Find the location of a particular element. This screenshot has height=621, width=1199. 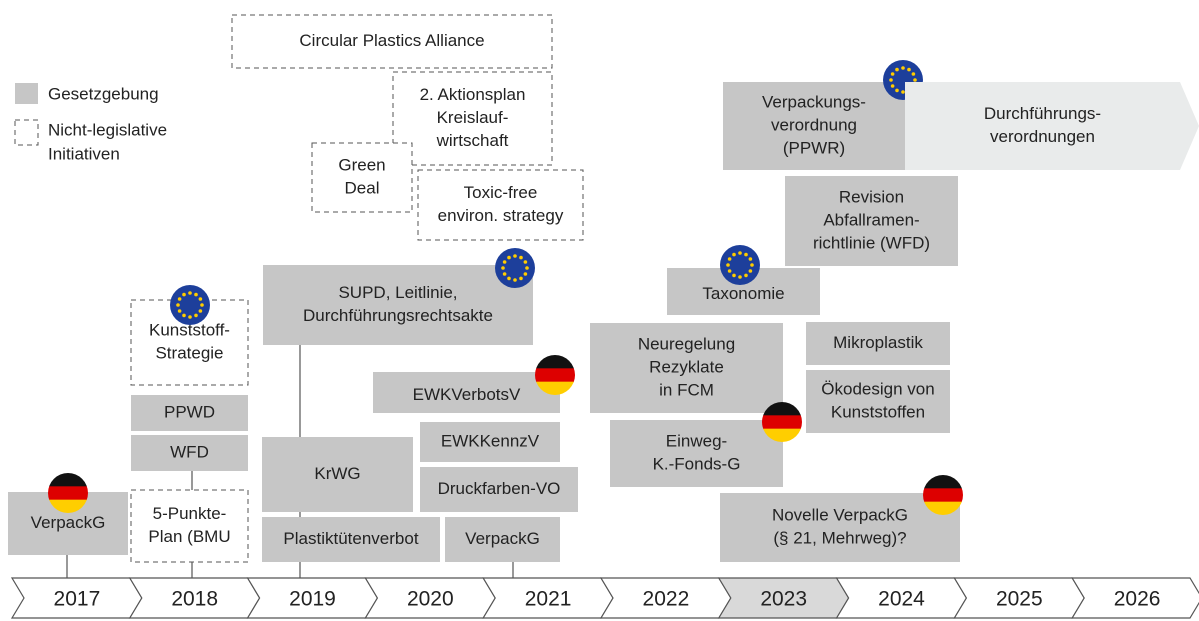

item-label: Rezyklate is located at coordinates (686, 366).